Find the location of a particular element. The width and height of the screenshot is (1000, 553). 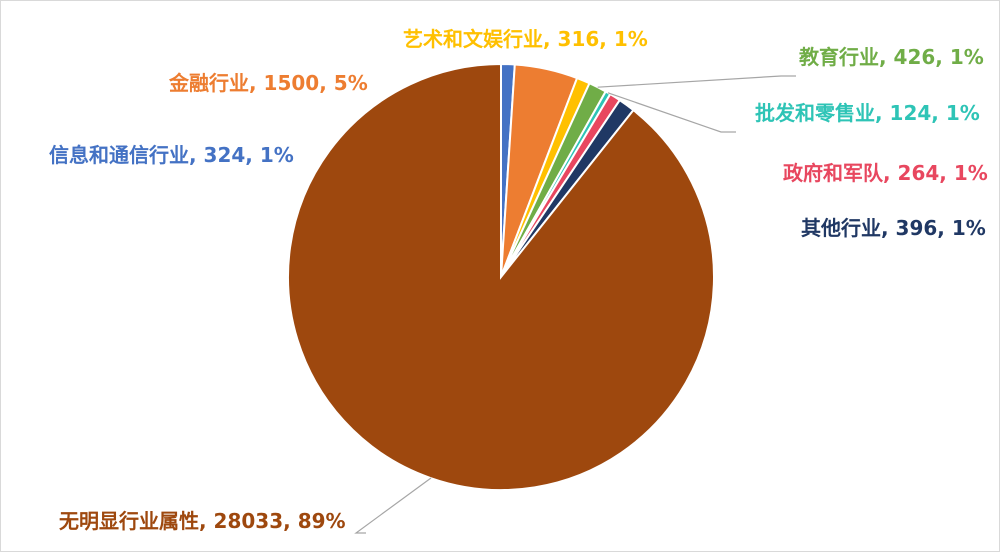

data-label-no-industry: 无明显行业属性, 28033, 89% is located at coordinates (202, 521).